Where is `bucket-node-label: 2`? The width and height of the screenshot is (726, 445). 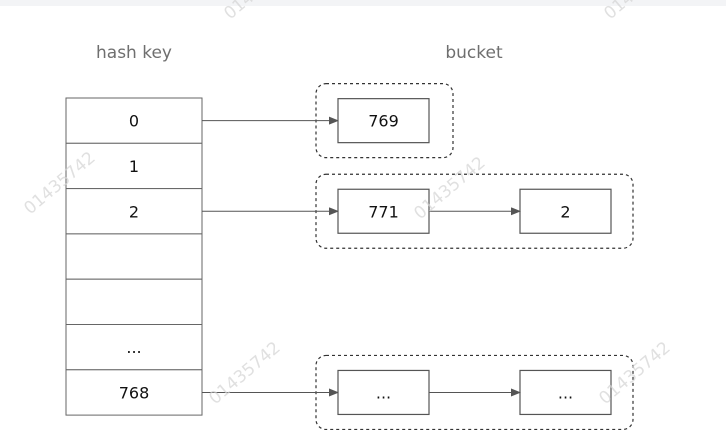 bucket-node-label: 2 is located at coordinates (565, 211).